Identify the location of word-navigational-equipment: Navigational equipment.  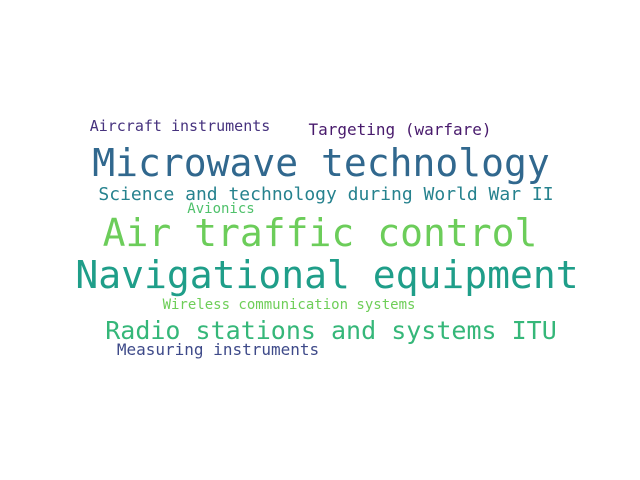
(327, 275).